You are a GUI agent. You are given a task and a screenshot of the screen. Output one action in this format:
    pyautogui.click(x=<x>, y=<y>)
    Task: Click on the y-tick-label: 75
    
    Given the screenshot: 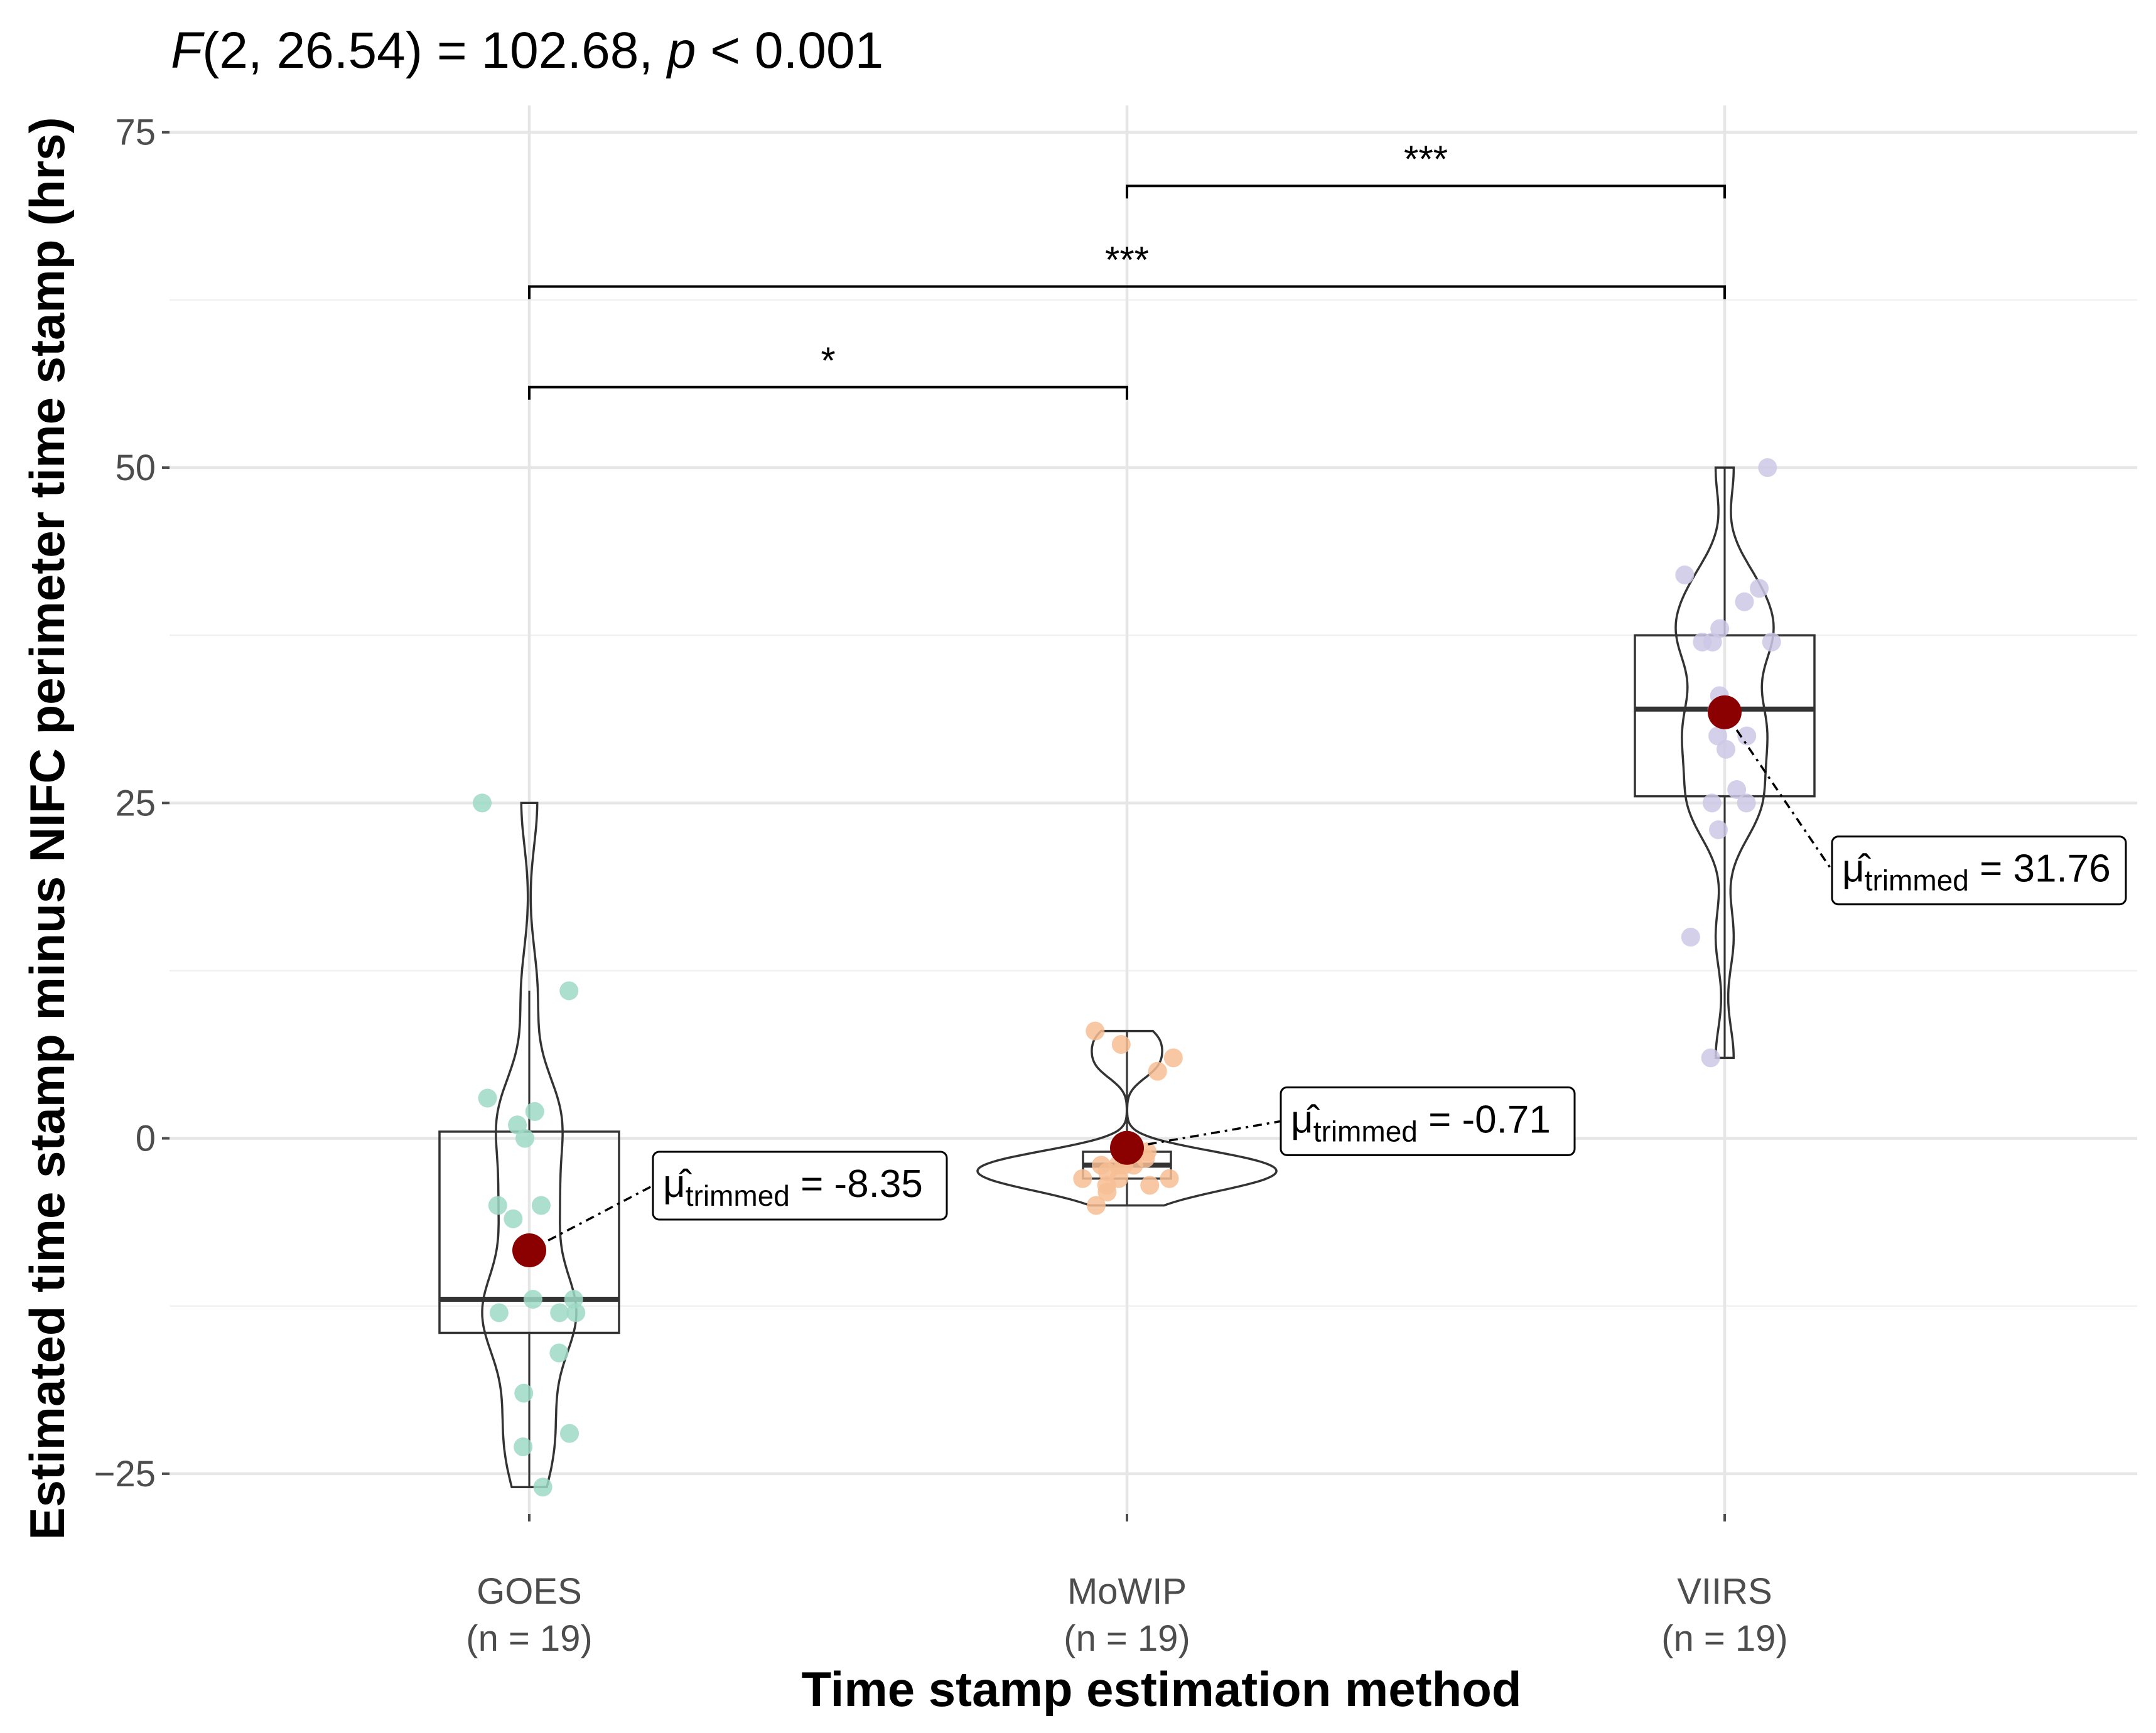 What is the action you would take?
    pyautogui.click(x=135, y=132)
    